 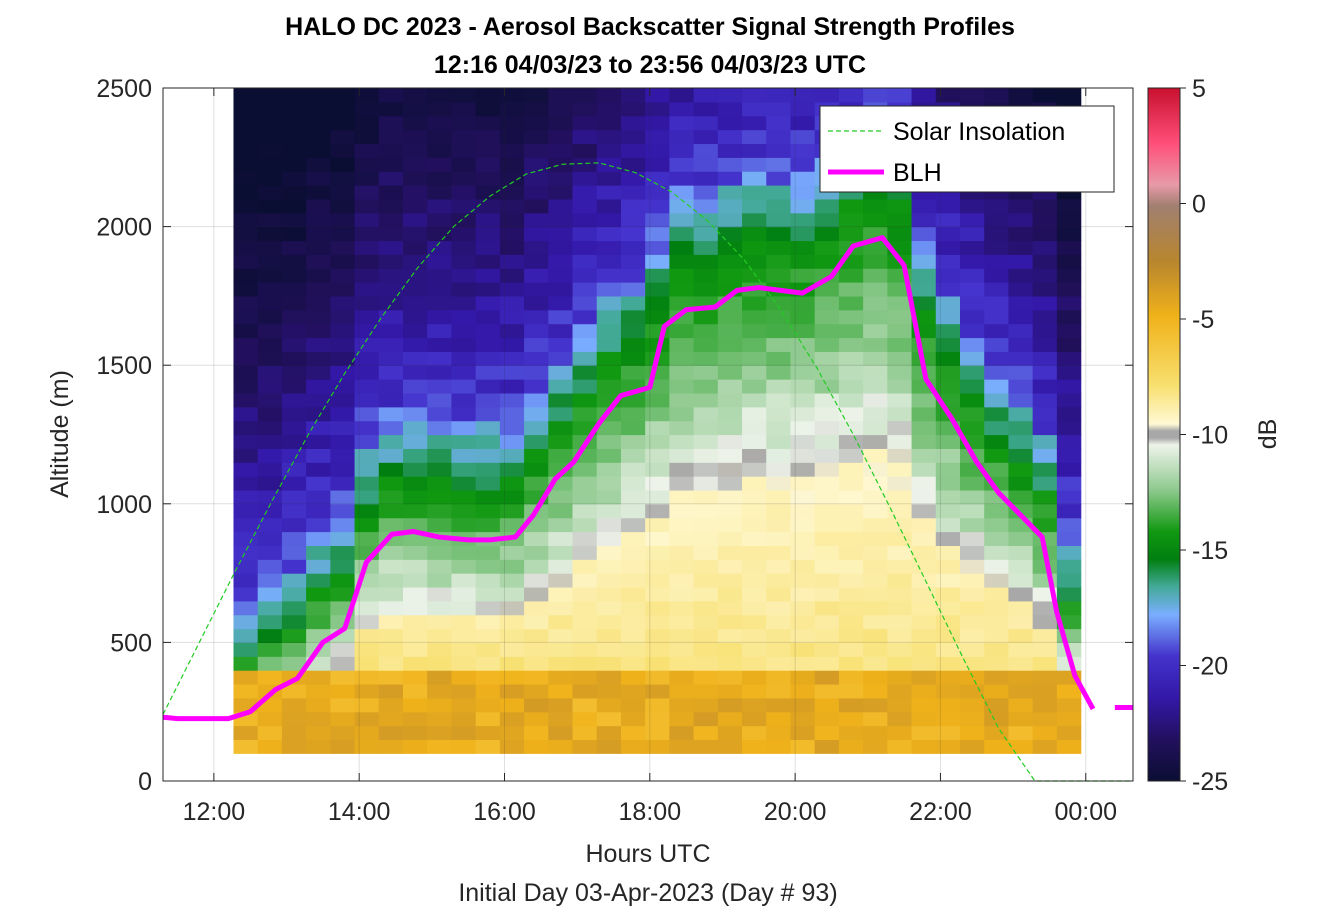 What do you see at coordinates (124, 89) in the screenshot?
I see `y-tick-label: 2500` at bounding box center [124, 89].